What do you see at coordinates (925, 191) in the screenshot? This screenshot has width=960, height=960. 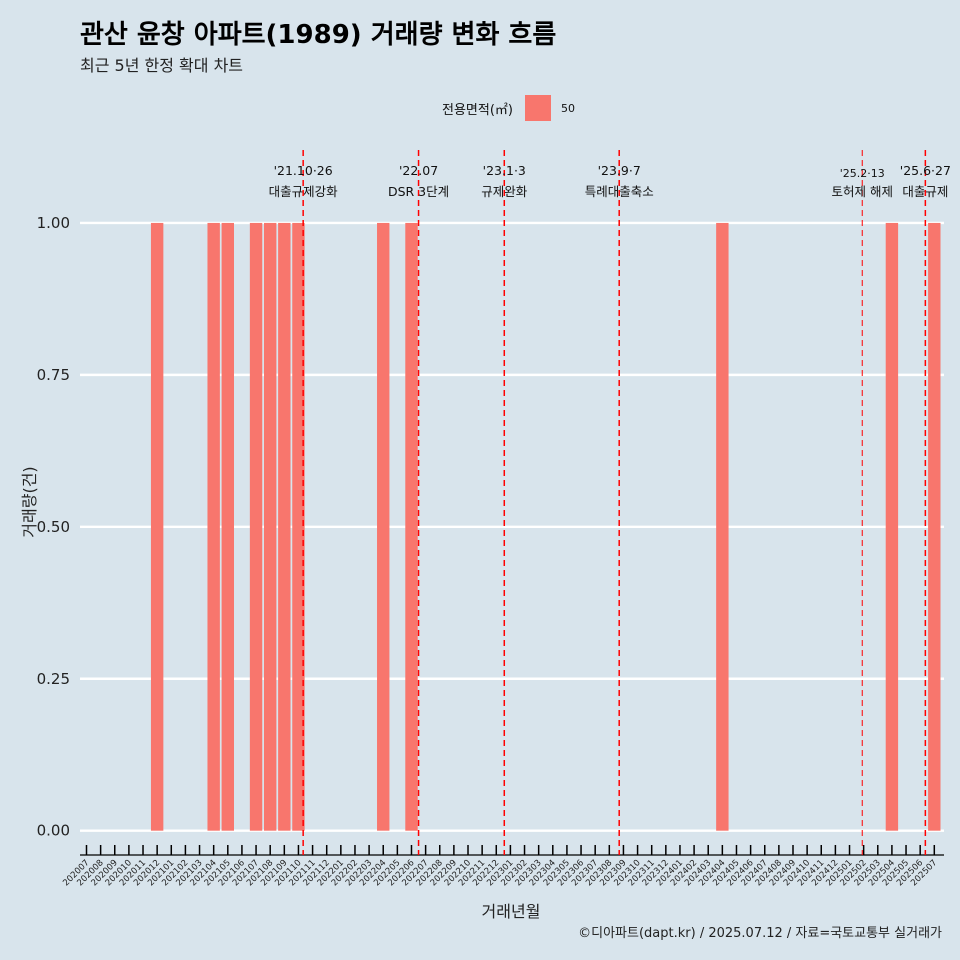 I see `event-text-label: 대출규제` at bounding box center [925, 191].